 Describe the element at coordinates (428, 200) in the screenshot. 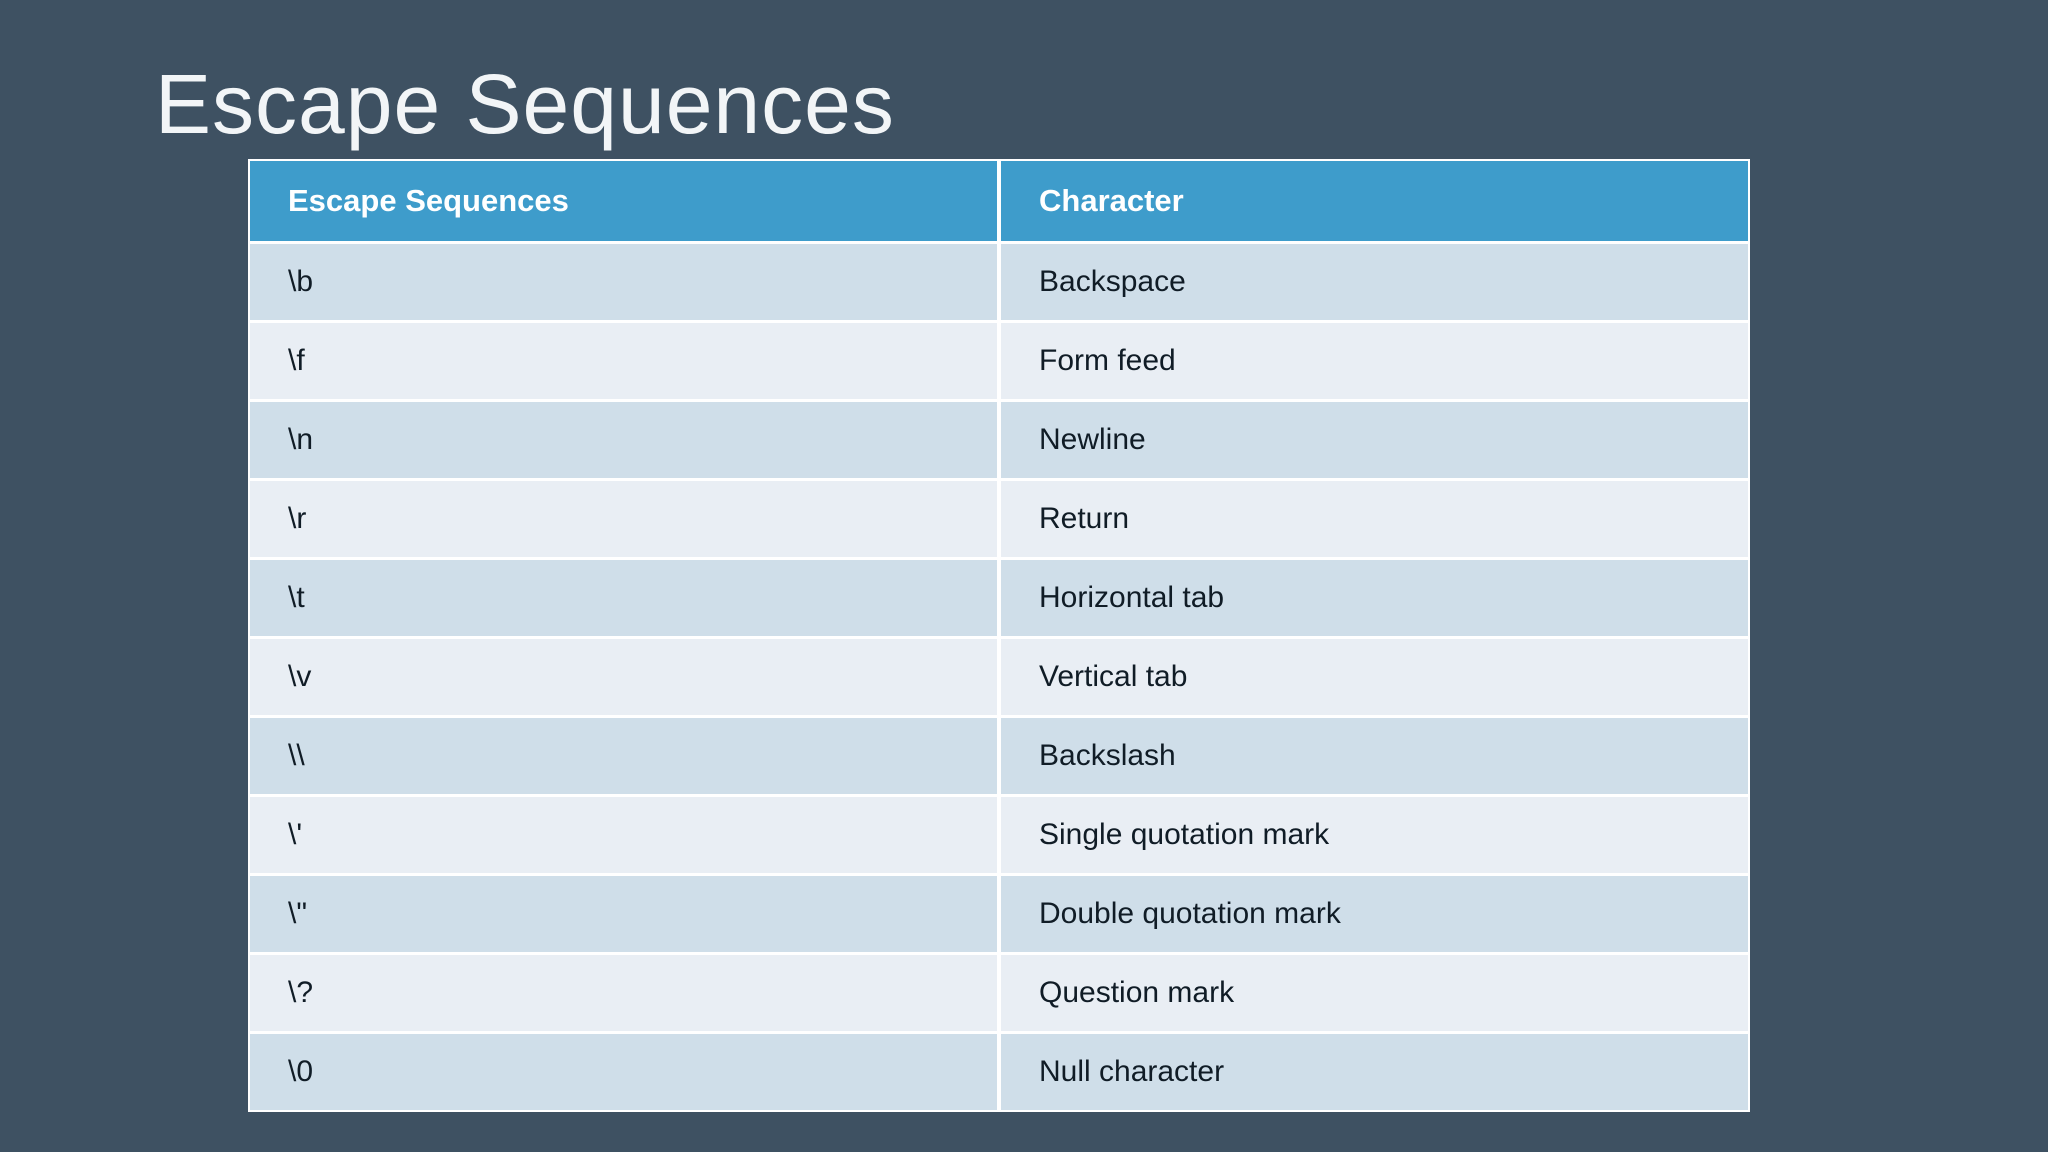

I see `column-header-escape-sequences: Escape Sequences` at that location.